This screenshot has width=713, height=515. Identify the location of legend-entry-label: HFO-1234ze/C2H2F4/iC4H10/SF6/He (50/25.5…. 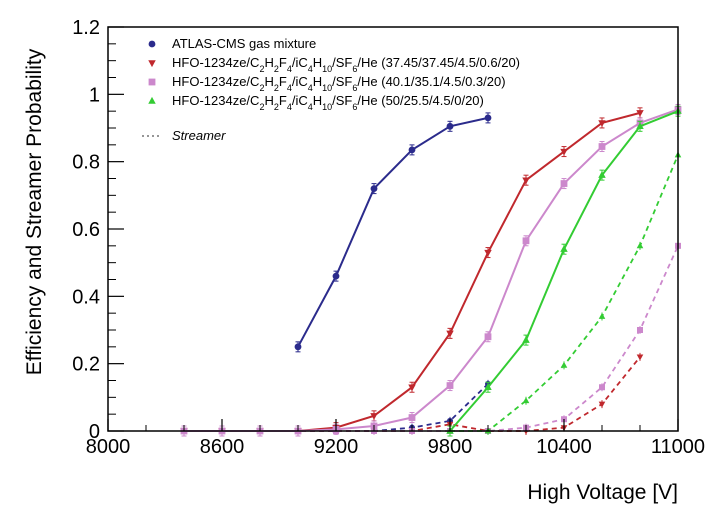
(328, 102).